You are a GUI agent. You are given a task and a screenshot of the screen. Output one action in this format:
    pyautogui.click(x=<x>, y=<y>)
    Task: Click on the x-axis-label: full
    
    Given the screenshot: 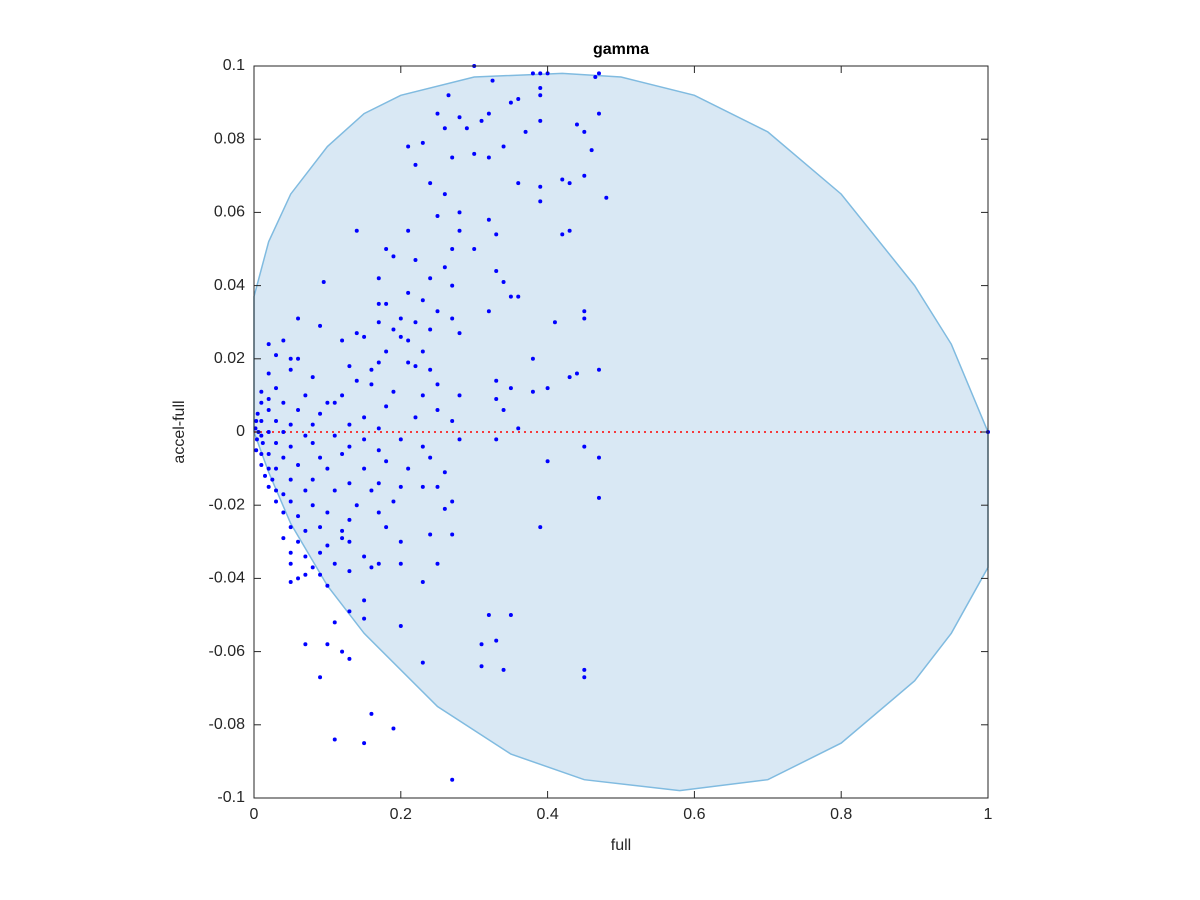 What is the action you would take?
    pyautogui.click(x=621, y=845)
    